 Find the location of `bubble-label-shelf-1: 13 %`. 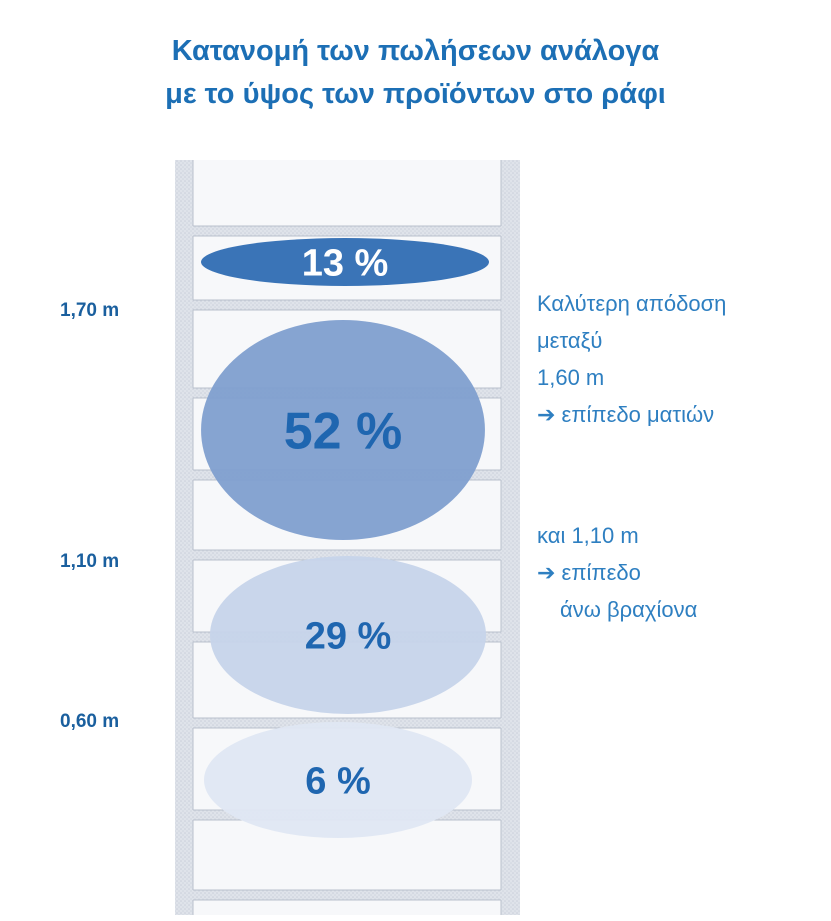

bubble-label-shelf-1: 13 % is located at coordinates (345, 264).